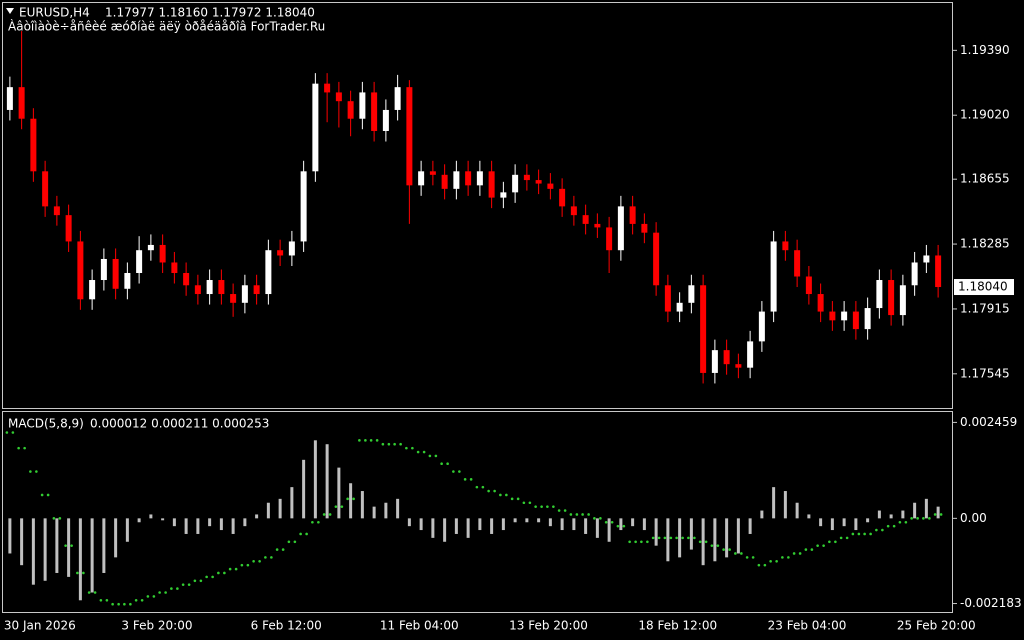 This screenshot has height=640, width=1024. What do you see at coordinates (10, 11) in the screenshot?
I see `collapse-icon` at bounding box center [10, 11].